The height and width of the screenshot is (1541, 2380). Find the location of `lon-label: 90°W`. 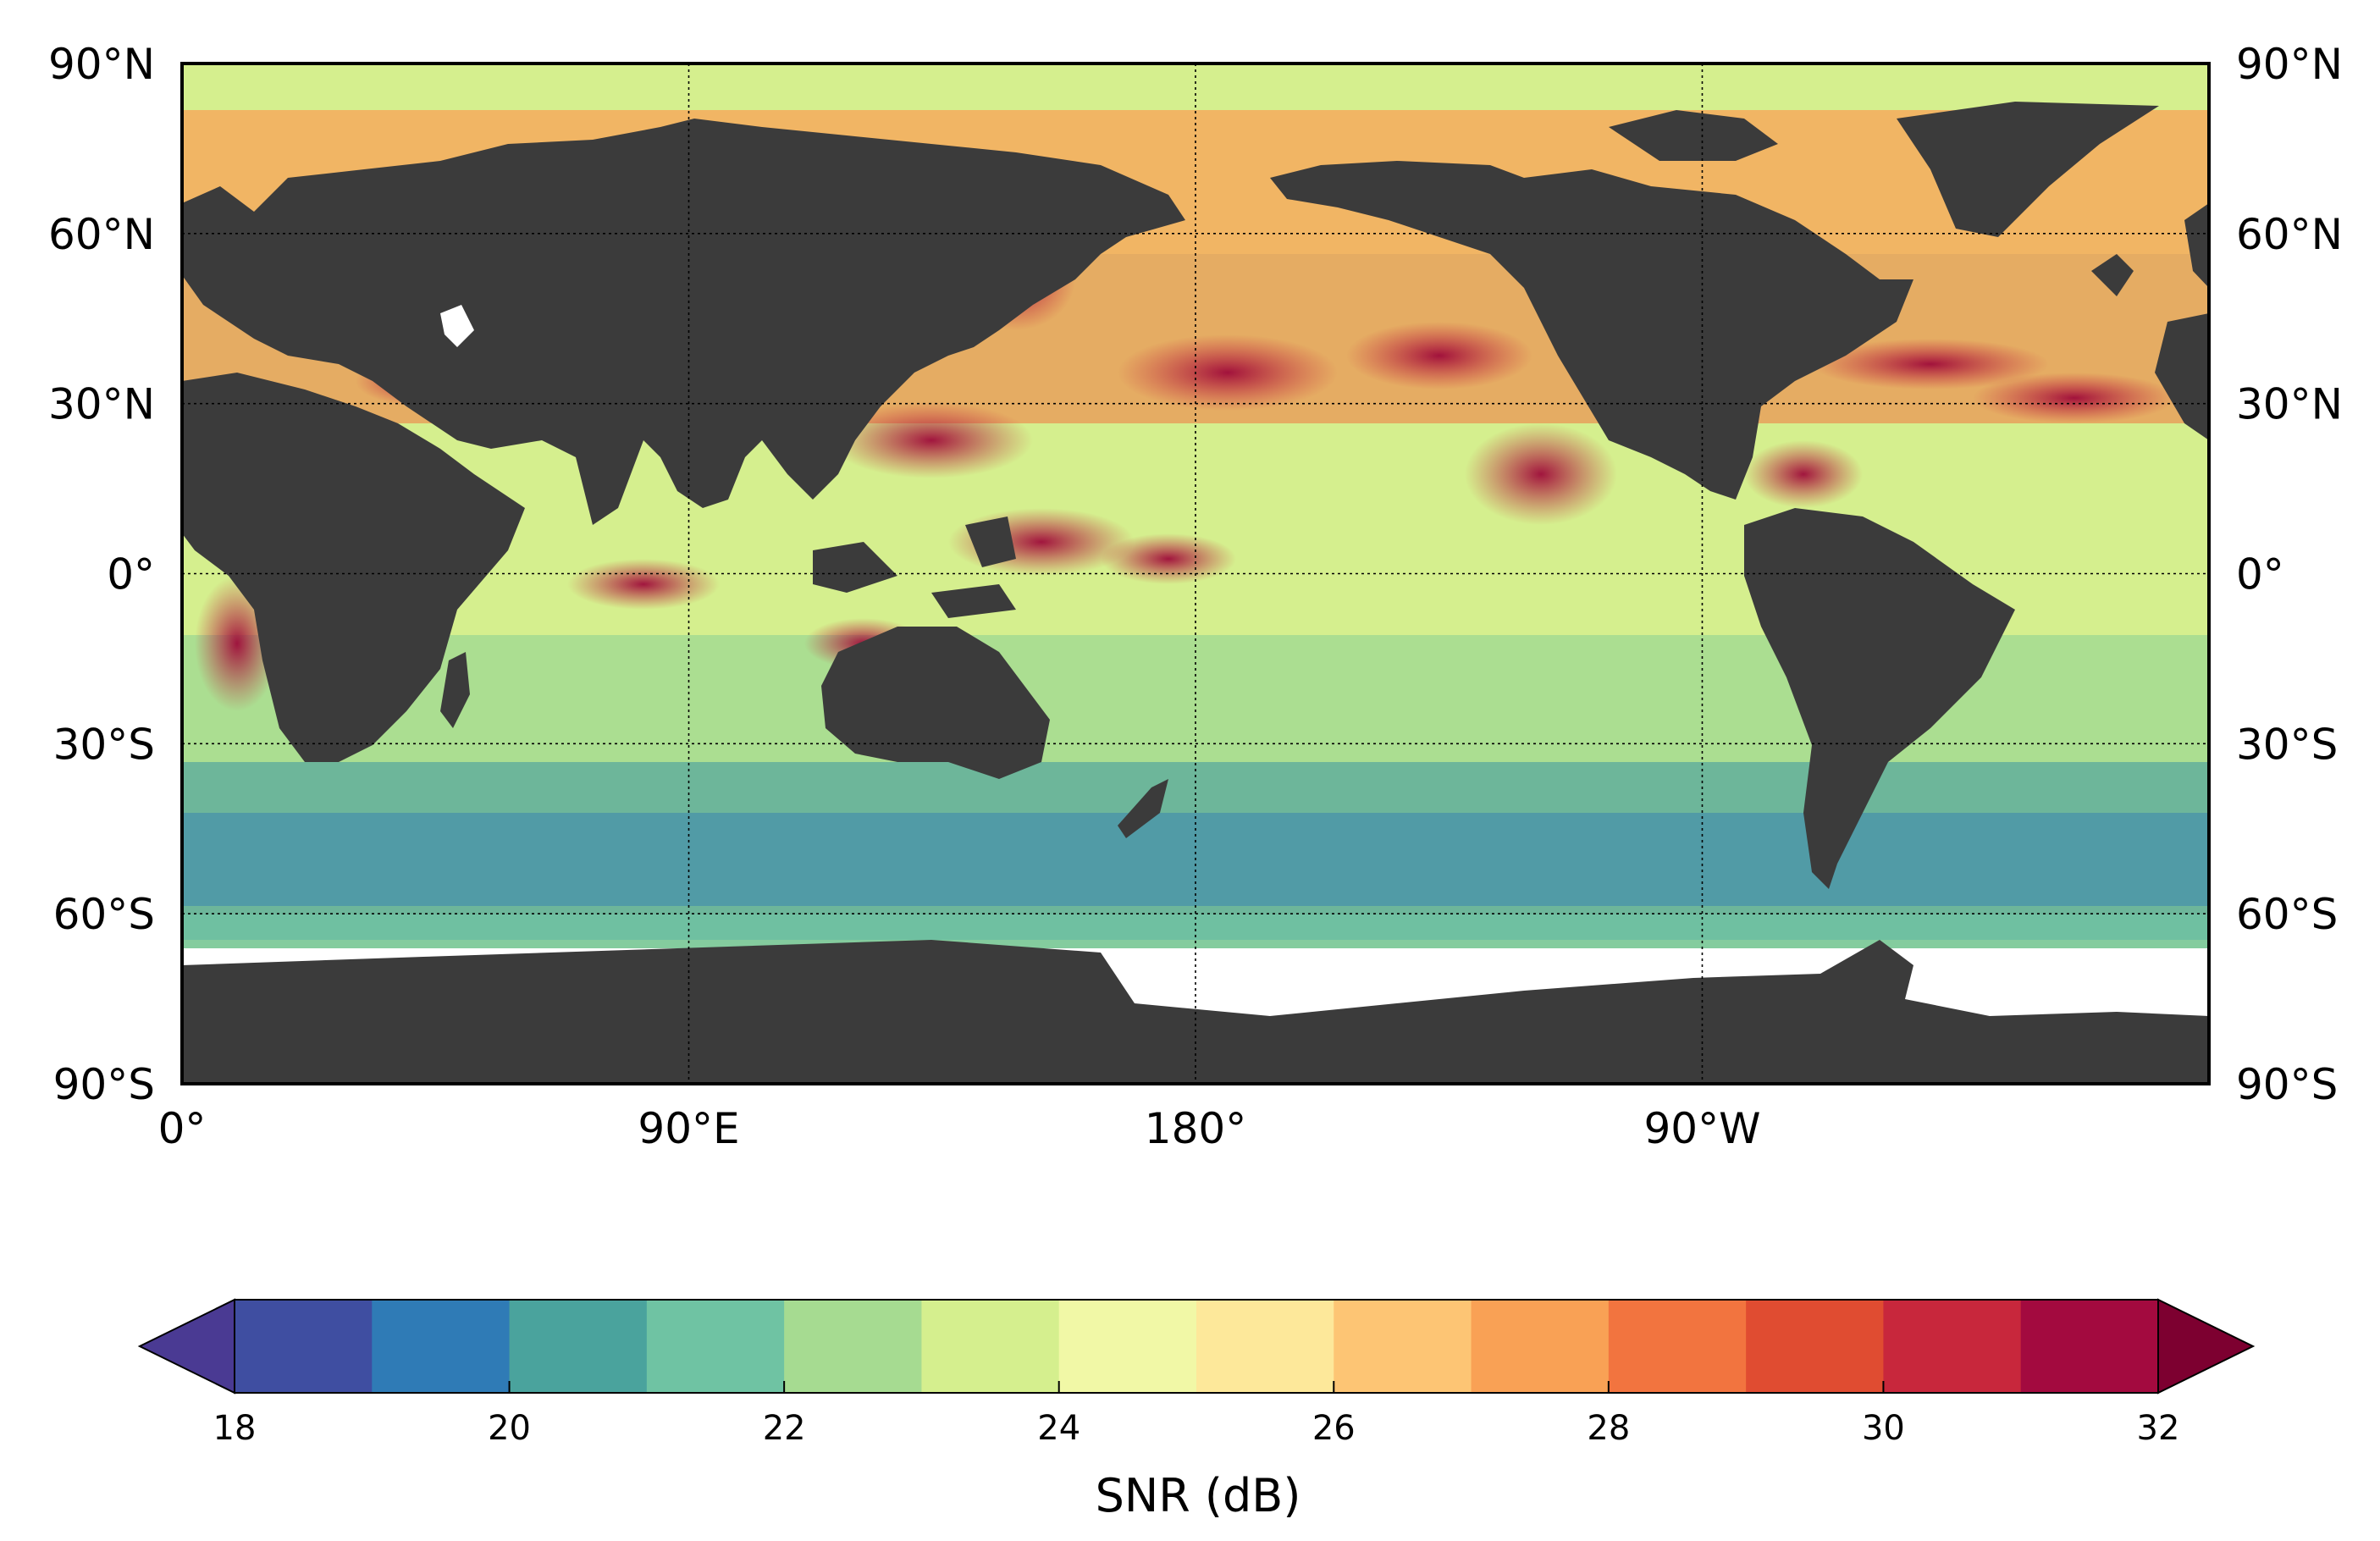

lon-label: 90°W is located at coordinates (1701, 1128).